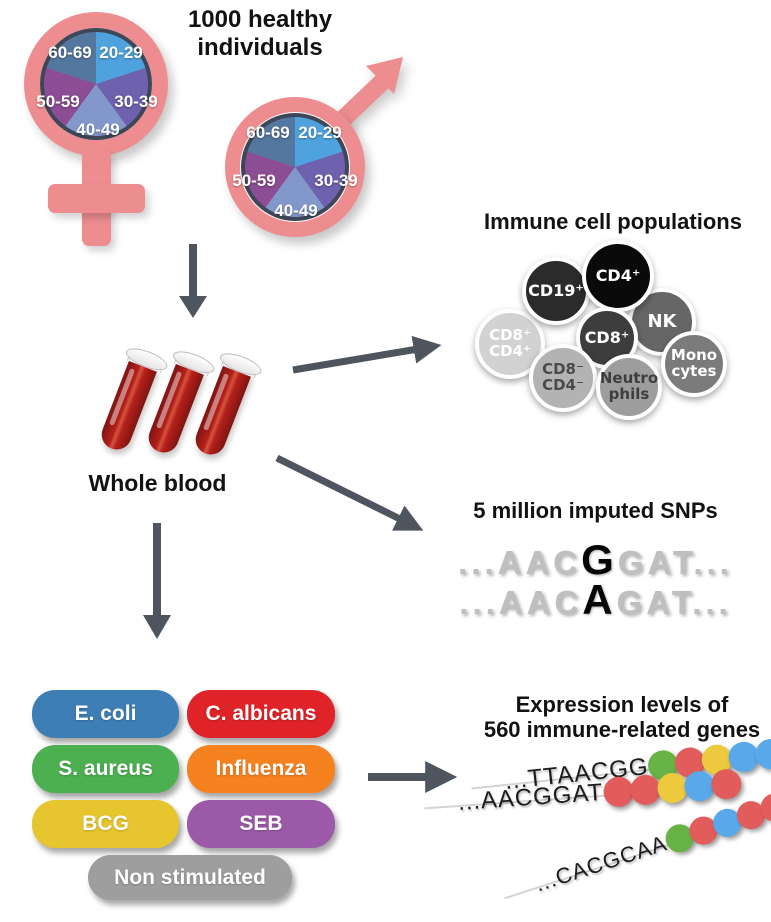  Describe the element at coordinates (629, 387) in the screenshot. I see `cell-neutrophils: Neutro phils` at that location.